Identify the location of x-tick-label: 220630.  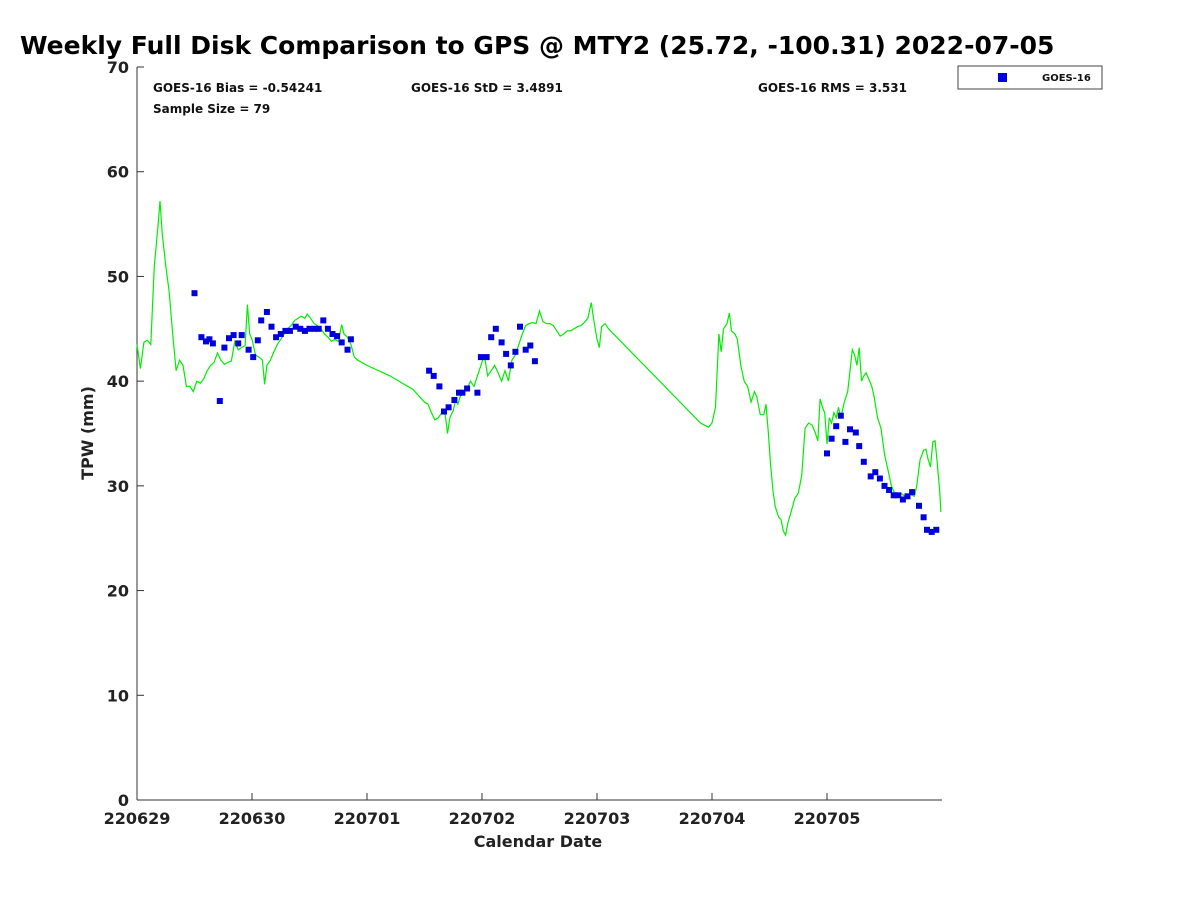
(252, 818).